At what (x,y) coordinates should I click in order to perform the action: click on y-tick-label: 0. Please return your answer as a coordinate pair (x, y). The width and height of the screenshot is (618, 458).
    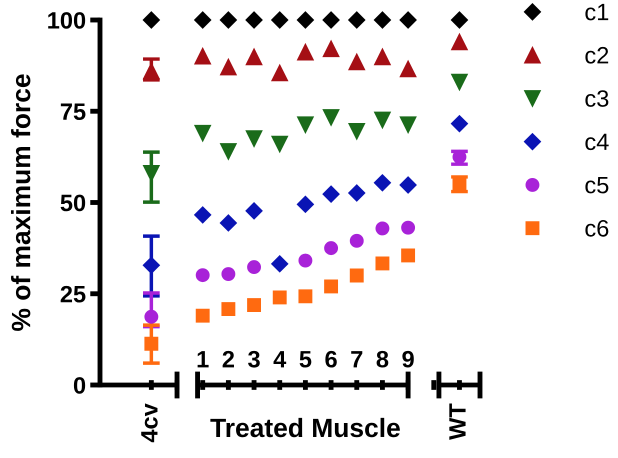
    Looking at the image, I should click on (80, 385).